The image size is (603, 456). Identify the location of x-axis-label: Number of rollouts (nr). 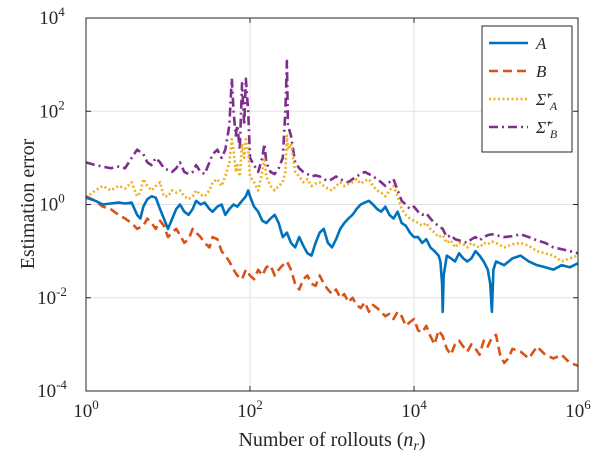
(331, 441).